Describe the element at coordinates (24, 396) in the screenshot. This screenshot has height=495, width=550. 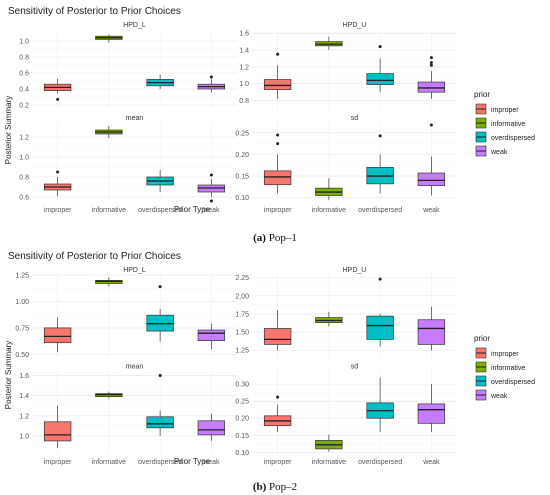
I see `y-tick-label: 1.4` at that location.